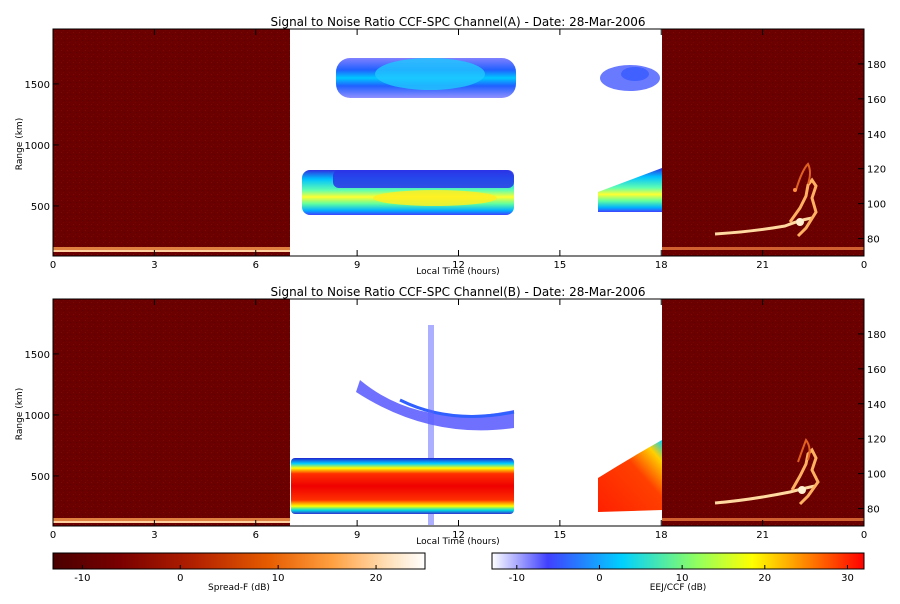  Describe the element at coordinates (228, 574) in the screenshot. I see `colorbar-ticks: -10 0 10 20` at that location.